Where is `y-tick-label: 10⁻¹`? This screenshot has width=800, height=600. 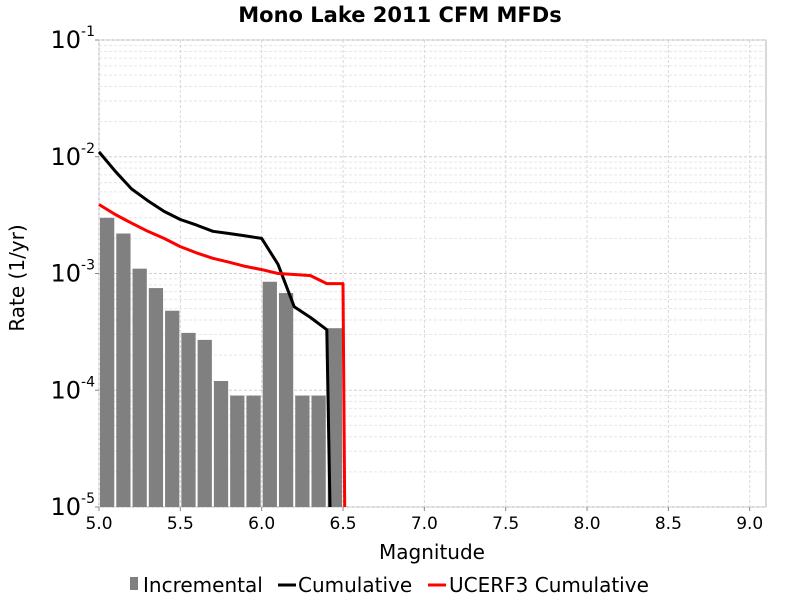 y-tick-label: 10⁻¹ is located at coordinates (72, 39).